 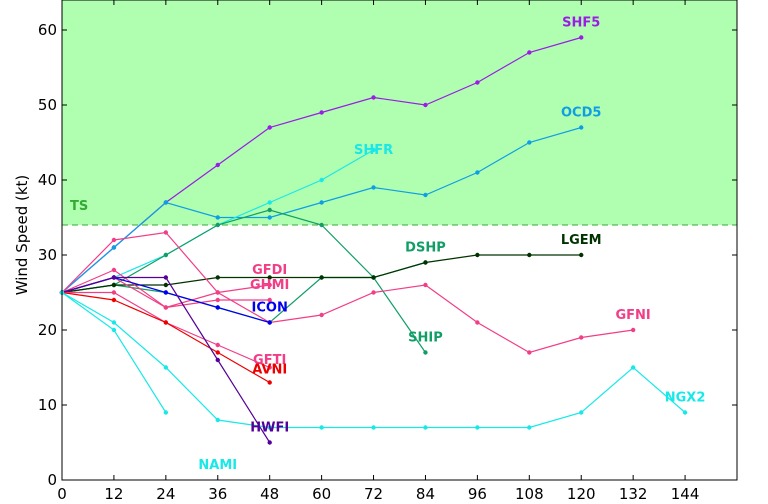 I want to click on x-tick-label: 96, so click(x=477, y=494).